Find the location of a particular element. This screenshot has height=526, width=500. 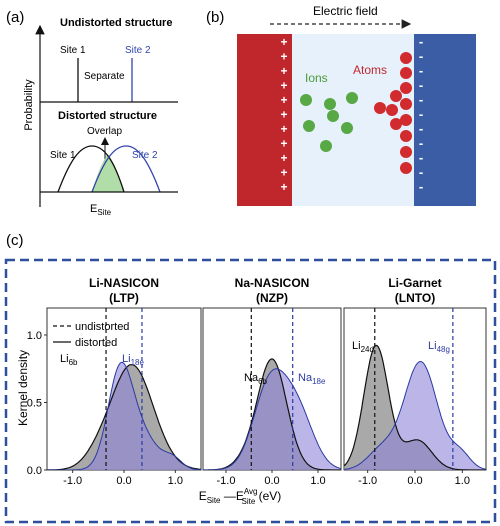

site-a-label: Li24d is located at coordinates (363, 347).